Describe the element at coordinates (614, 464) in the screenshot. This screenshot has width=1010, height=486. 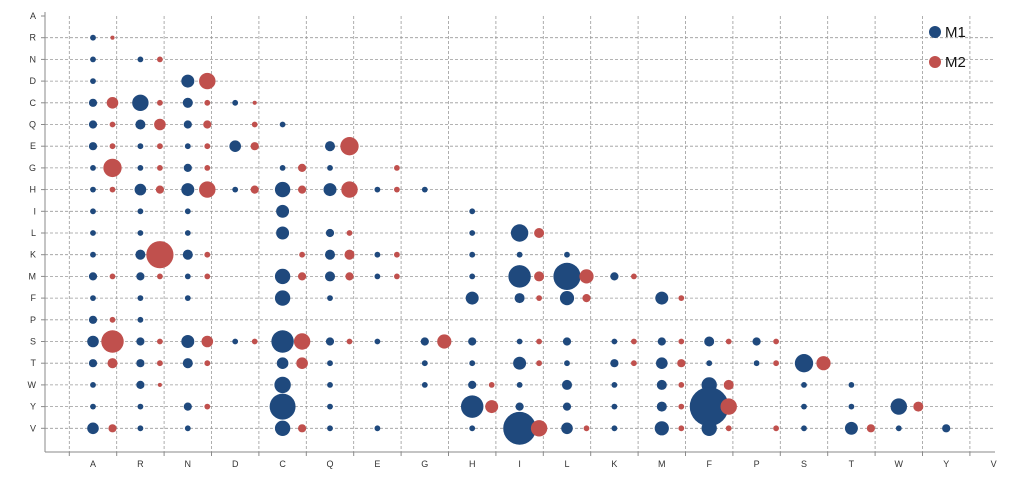
I see `x-tick-label: K` at that location.